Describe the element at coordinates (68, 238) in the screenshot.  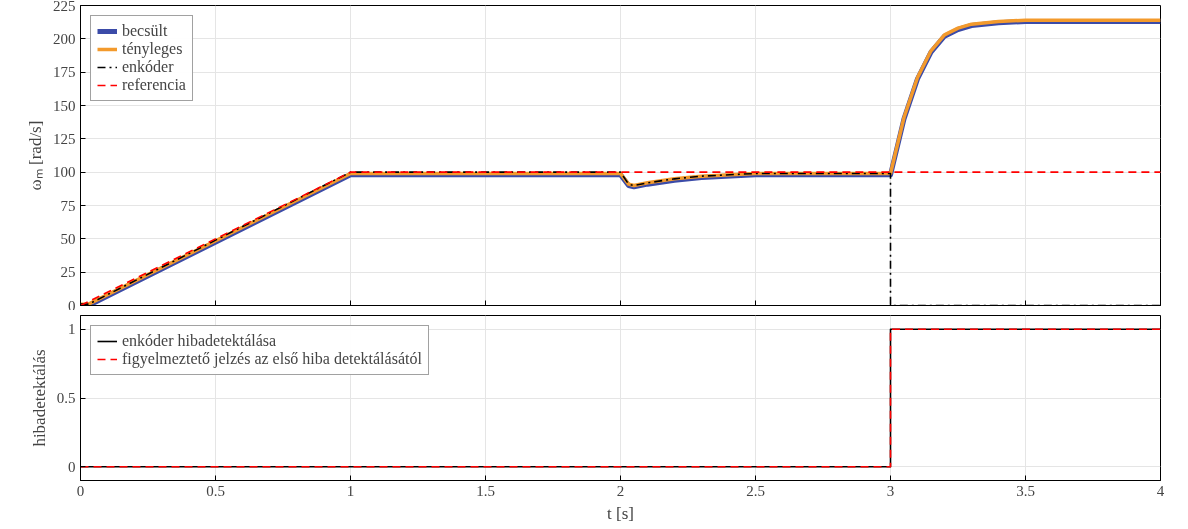
I see `y-tick-label: 50` at that location.